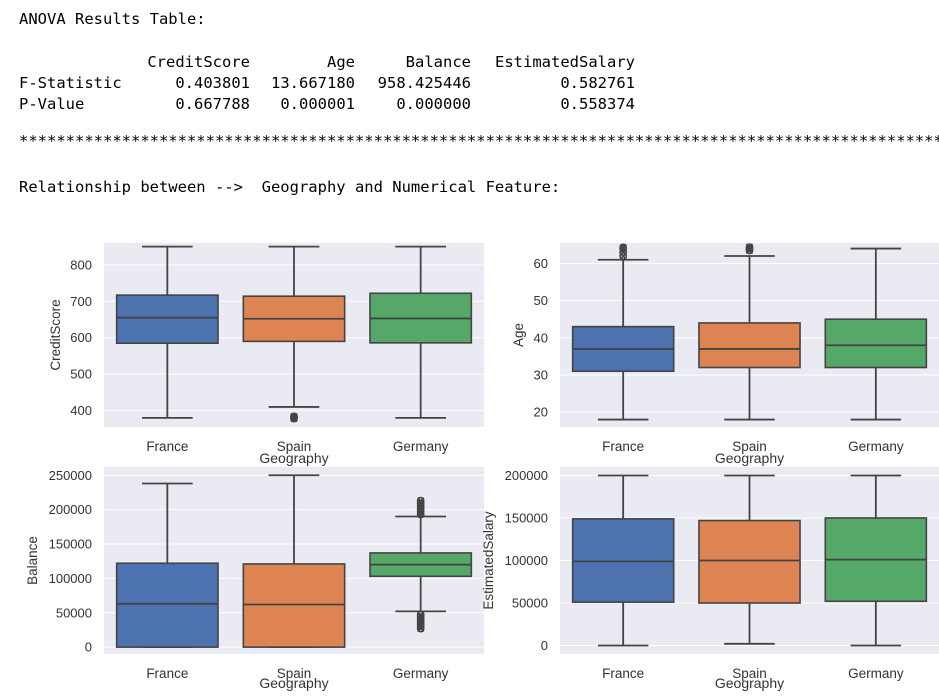  Describe the element at coordinates (81, 410) in the screenshot. I see `y-tick-label: 400` at that location.